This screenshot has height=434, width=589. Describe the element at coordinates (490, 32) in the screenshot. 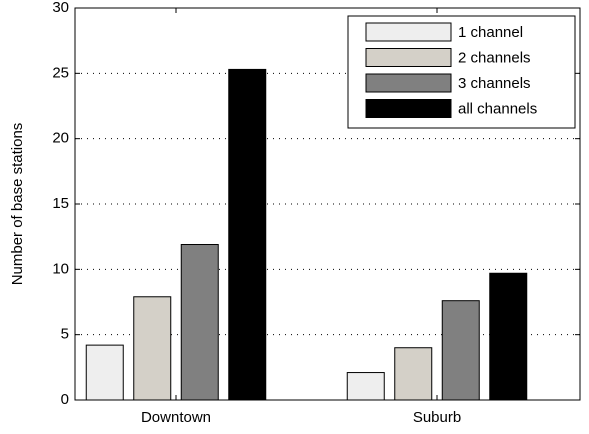

I see `legend-label: 1 channel` at that location.